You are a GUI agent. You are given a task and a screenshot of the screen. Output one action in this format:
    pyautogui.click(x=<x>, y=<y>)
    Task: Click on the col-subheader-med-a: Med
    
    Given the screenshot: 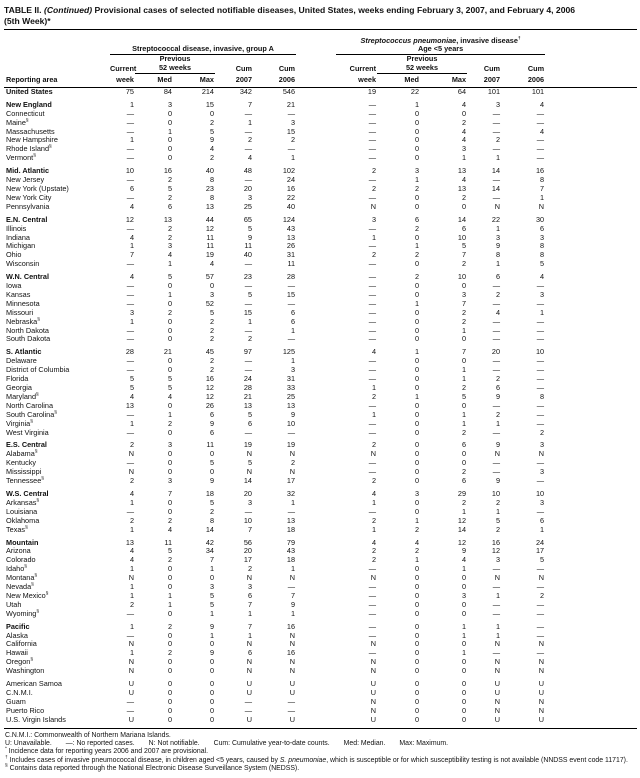 What is the action you would take?
    pyautogui.click(x=154, y=80)
    